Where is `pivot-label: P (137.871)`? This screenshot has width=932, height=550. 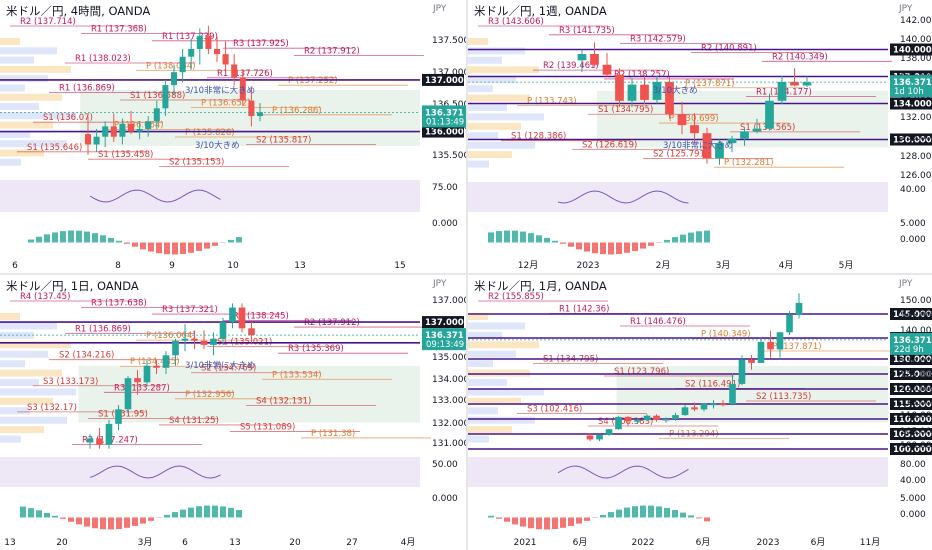 pivot-label: P (137.871) is located at coordinates (797, 347).